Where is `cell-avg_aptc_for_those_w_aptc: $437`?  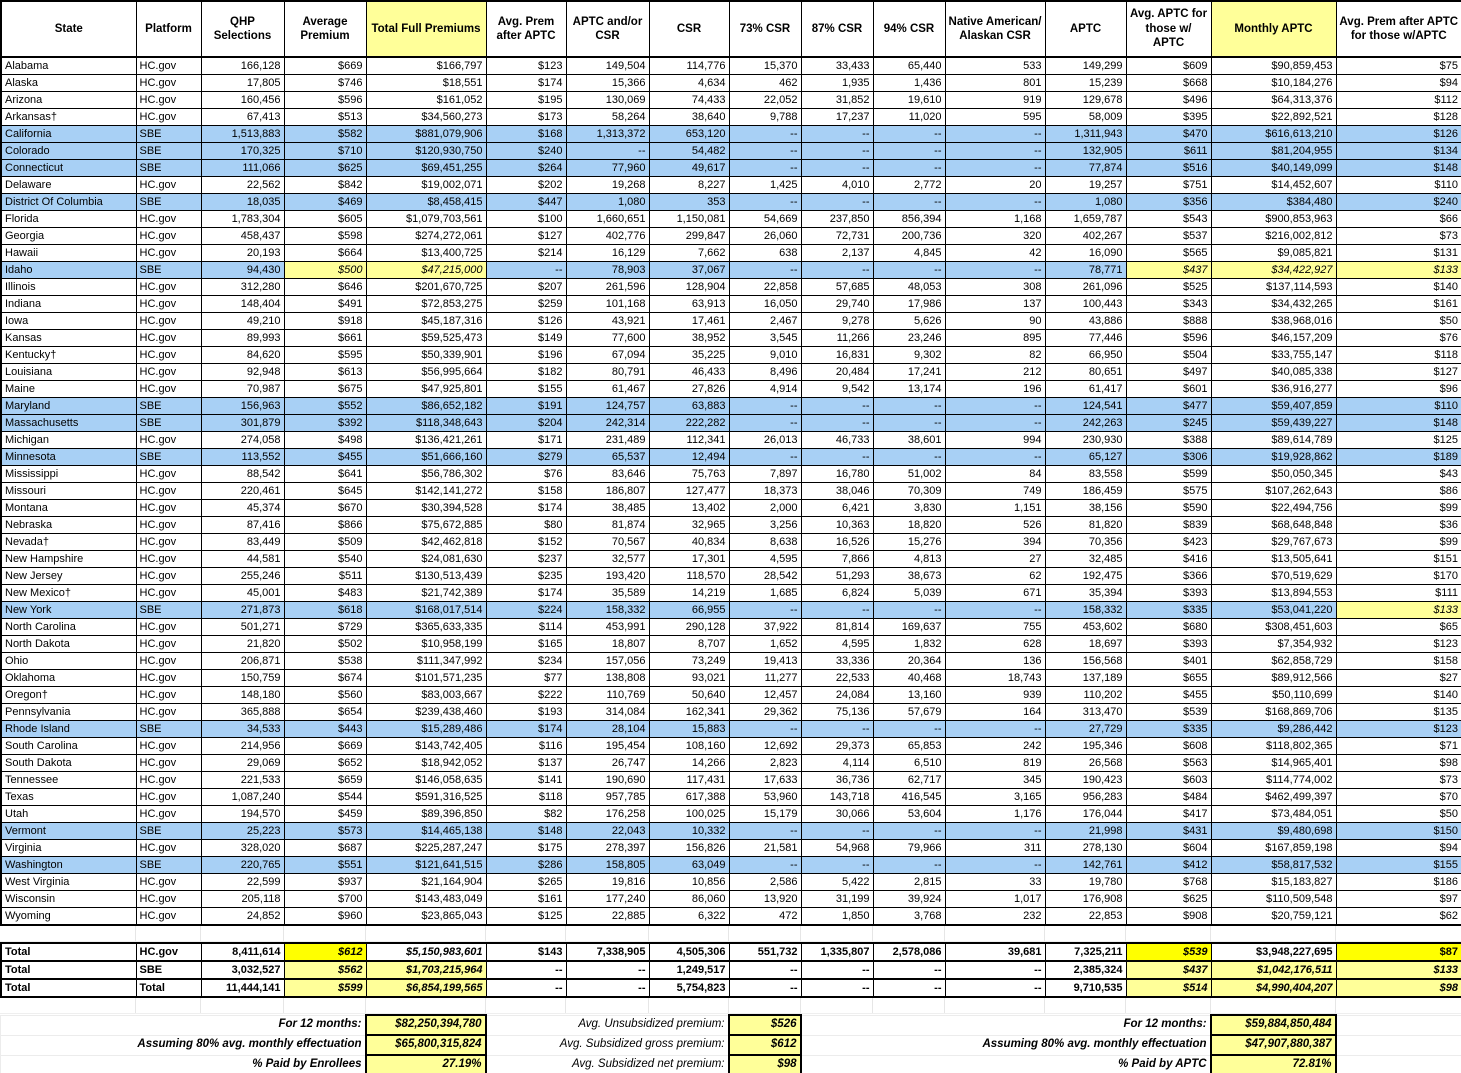 cell-avg_aptc_for_those_w_aptc: $437 is located at coordinates (1168, 970).